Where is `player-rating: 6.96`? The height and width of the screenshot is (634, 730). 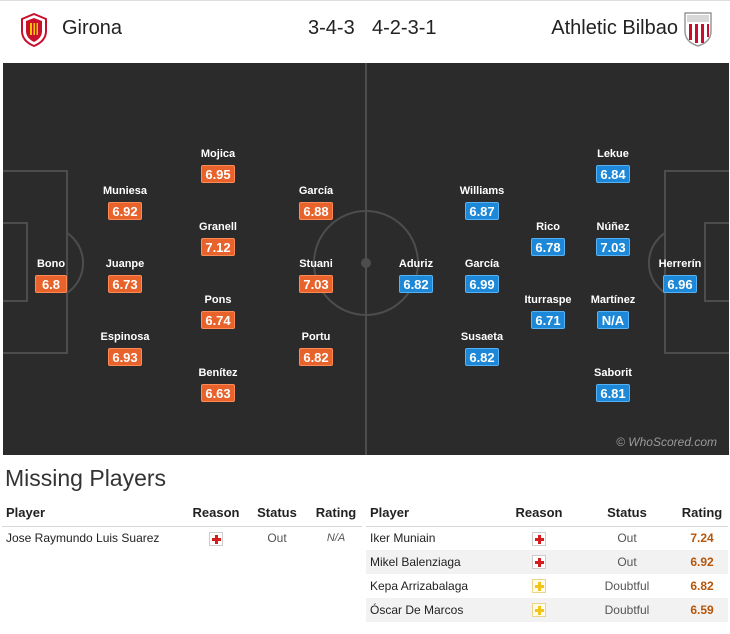
player-rating: 6.96 is located at coordinates (680, 284).